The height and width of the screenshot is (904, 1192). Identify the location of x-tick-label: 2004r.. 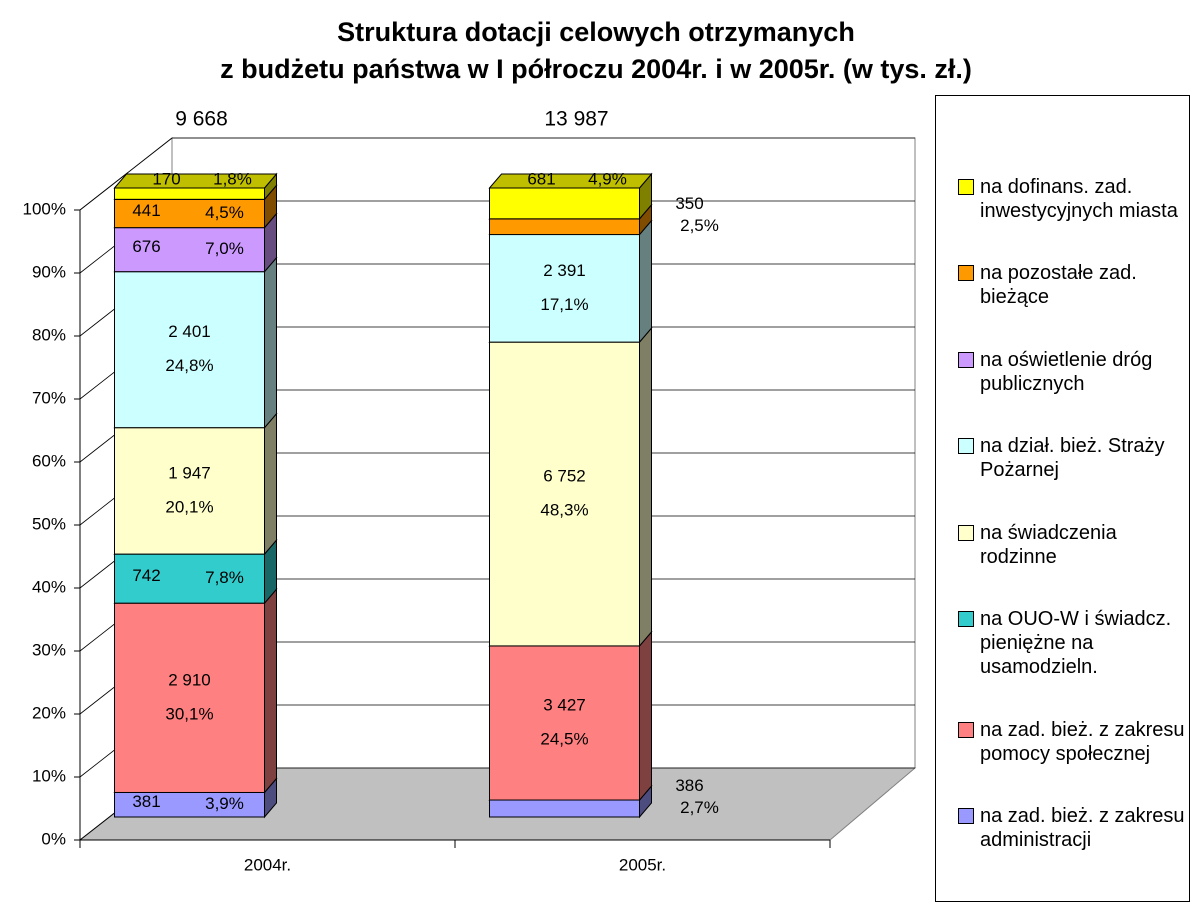
(267, 864).